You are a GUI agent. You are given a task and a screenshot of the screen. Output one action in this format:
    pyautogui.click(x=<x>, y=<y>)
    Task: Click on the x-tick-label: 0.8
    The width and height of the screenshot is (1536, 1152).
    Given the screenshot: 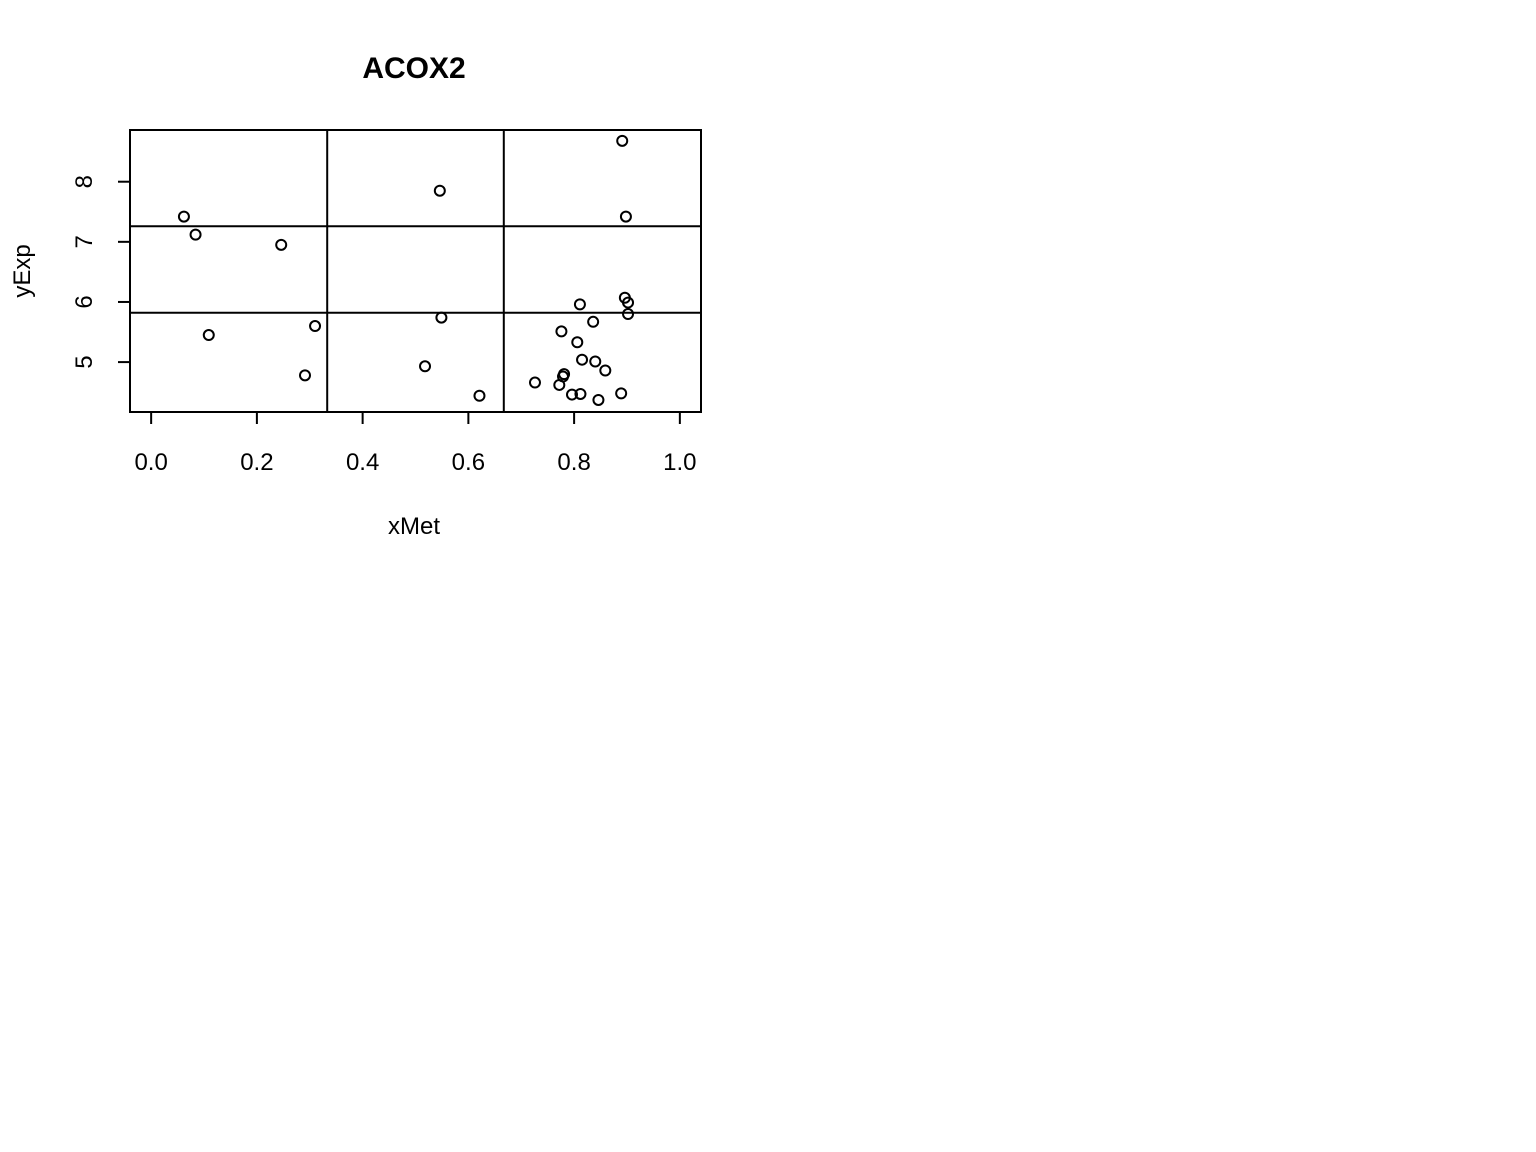 What is the action you would take?
    pyautogui.click(x=573, y=462)
    